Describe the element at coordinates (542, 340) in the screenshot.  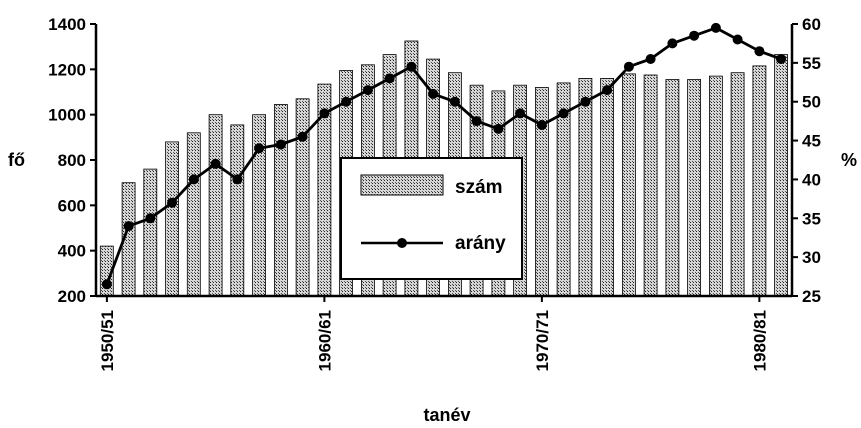
I see `tick-label: 1970/71` at that location.